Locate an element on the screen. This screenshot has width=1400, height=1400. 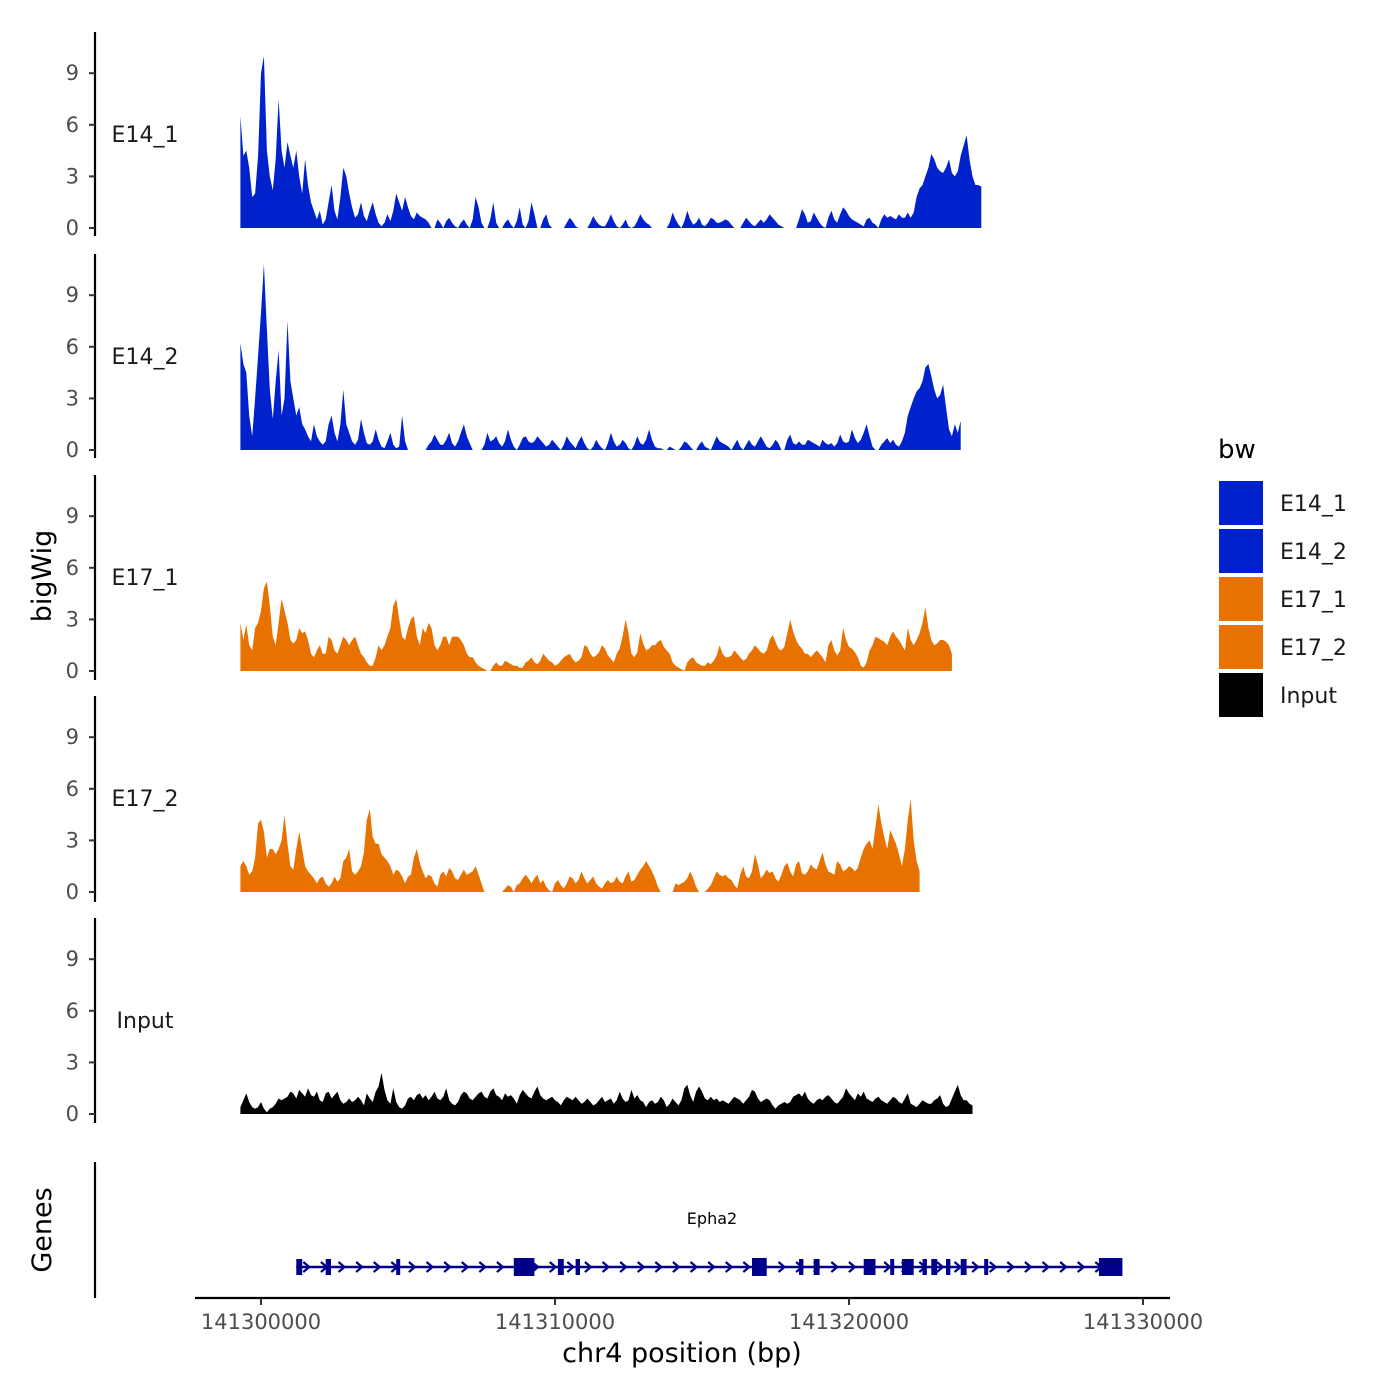
legend-label-e17_1: E17_1 is located at coordinates (1313, 600).